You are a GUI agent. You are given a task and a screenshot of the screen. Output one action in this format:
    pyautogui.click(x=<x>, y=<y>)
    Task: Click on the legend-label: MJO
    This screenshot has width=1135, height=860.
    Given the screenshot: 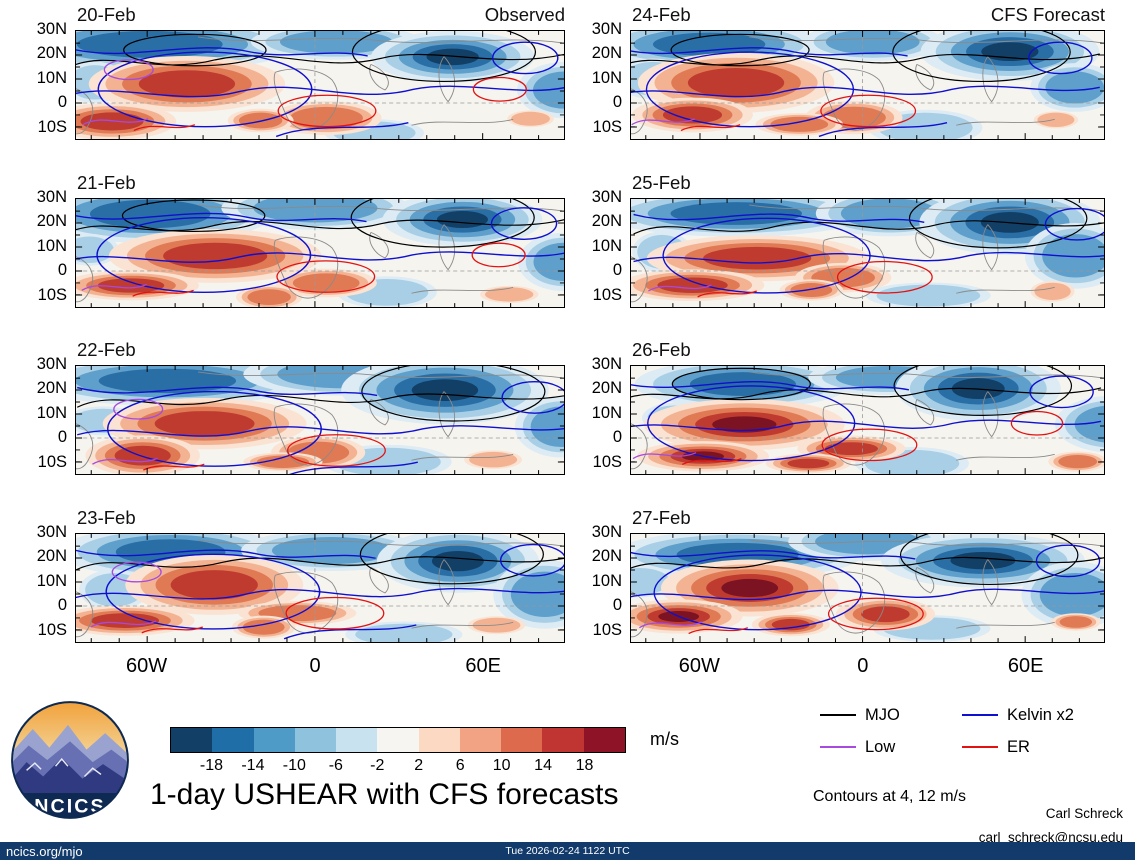 What is the action you would take?
    pyautogui.click(x=882, y=714)
    